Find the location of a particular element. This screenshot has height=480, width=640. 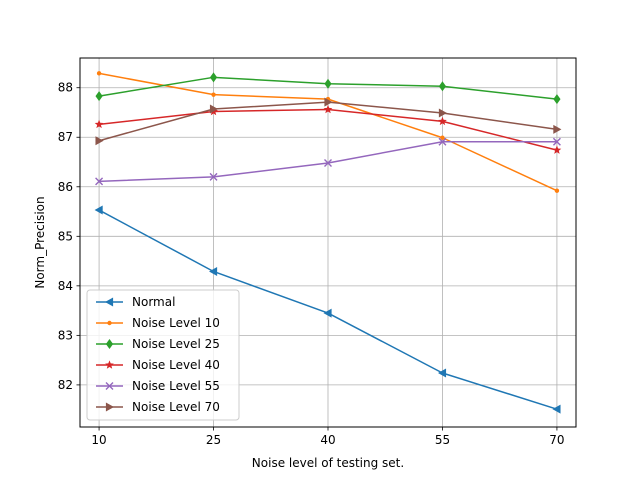

legend-label: Noise Level 55 is located at coordinates (176, 386).